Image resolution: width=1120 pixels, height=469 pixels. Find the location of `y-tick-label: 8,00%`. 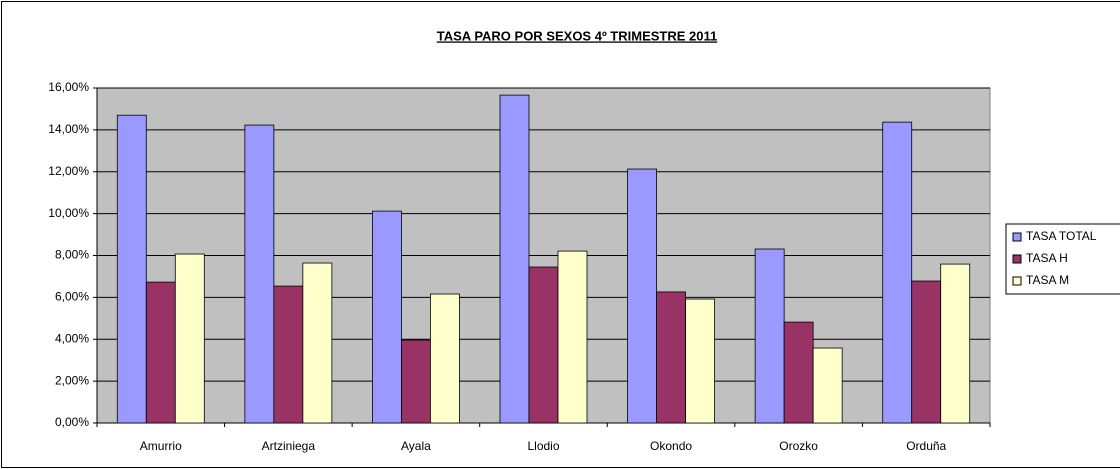

y-tick-label: 8,00% is located at coordinates (72, 255).